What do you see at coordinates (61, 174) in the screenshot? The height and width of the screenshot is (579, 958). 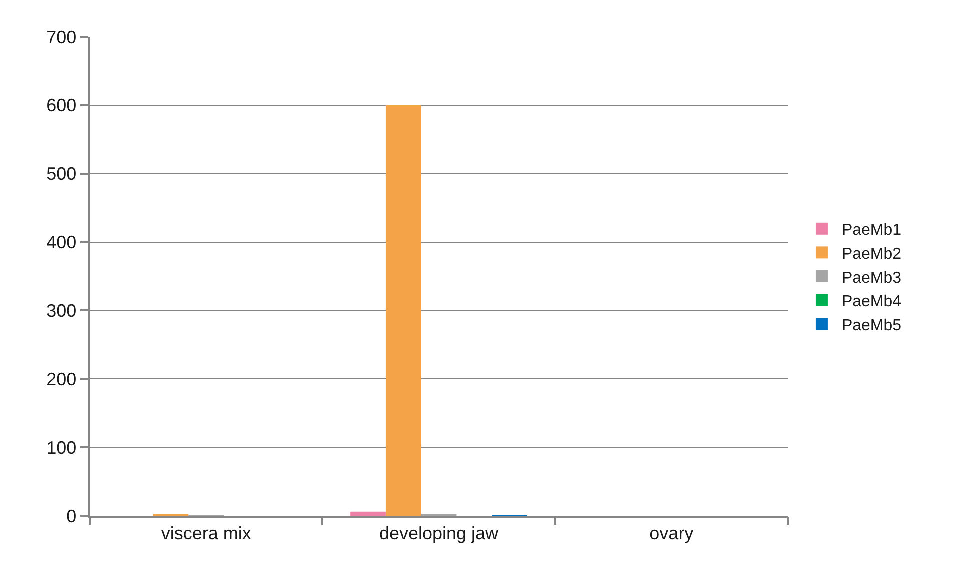 I see `y-tick-label: 500` at bounding box center [61, 174].